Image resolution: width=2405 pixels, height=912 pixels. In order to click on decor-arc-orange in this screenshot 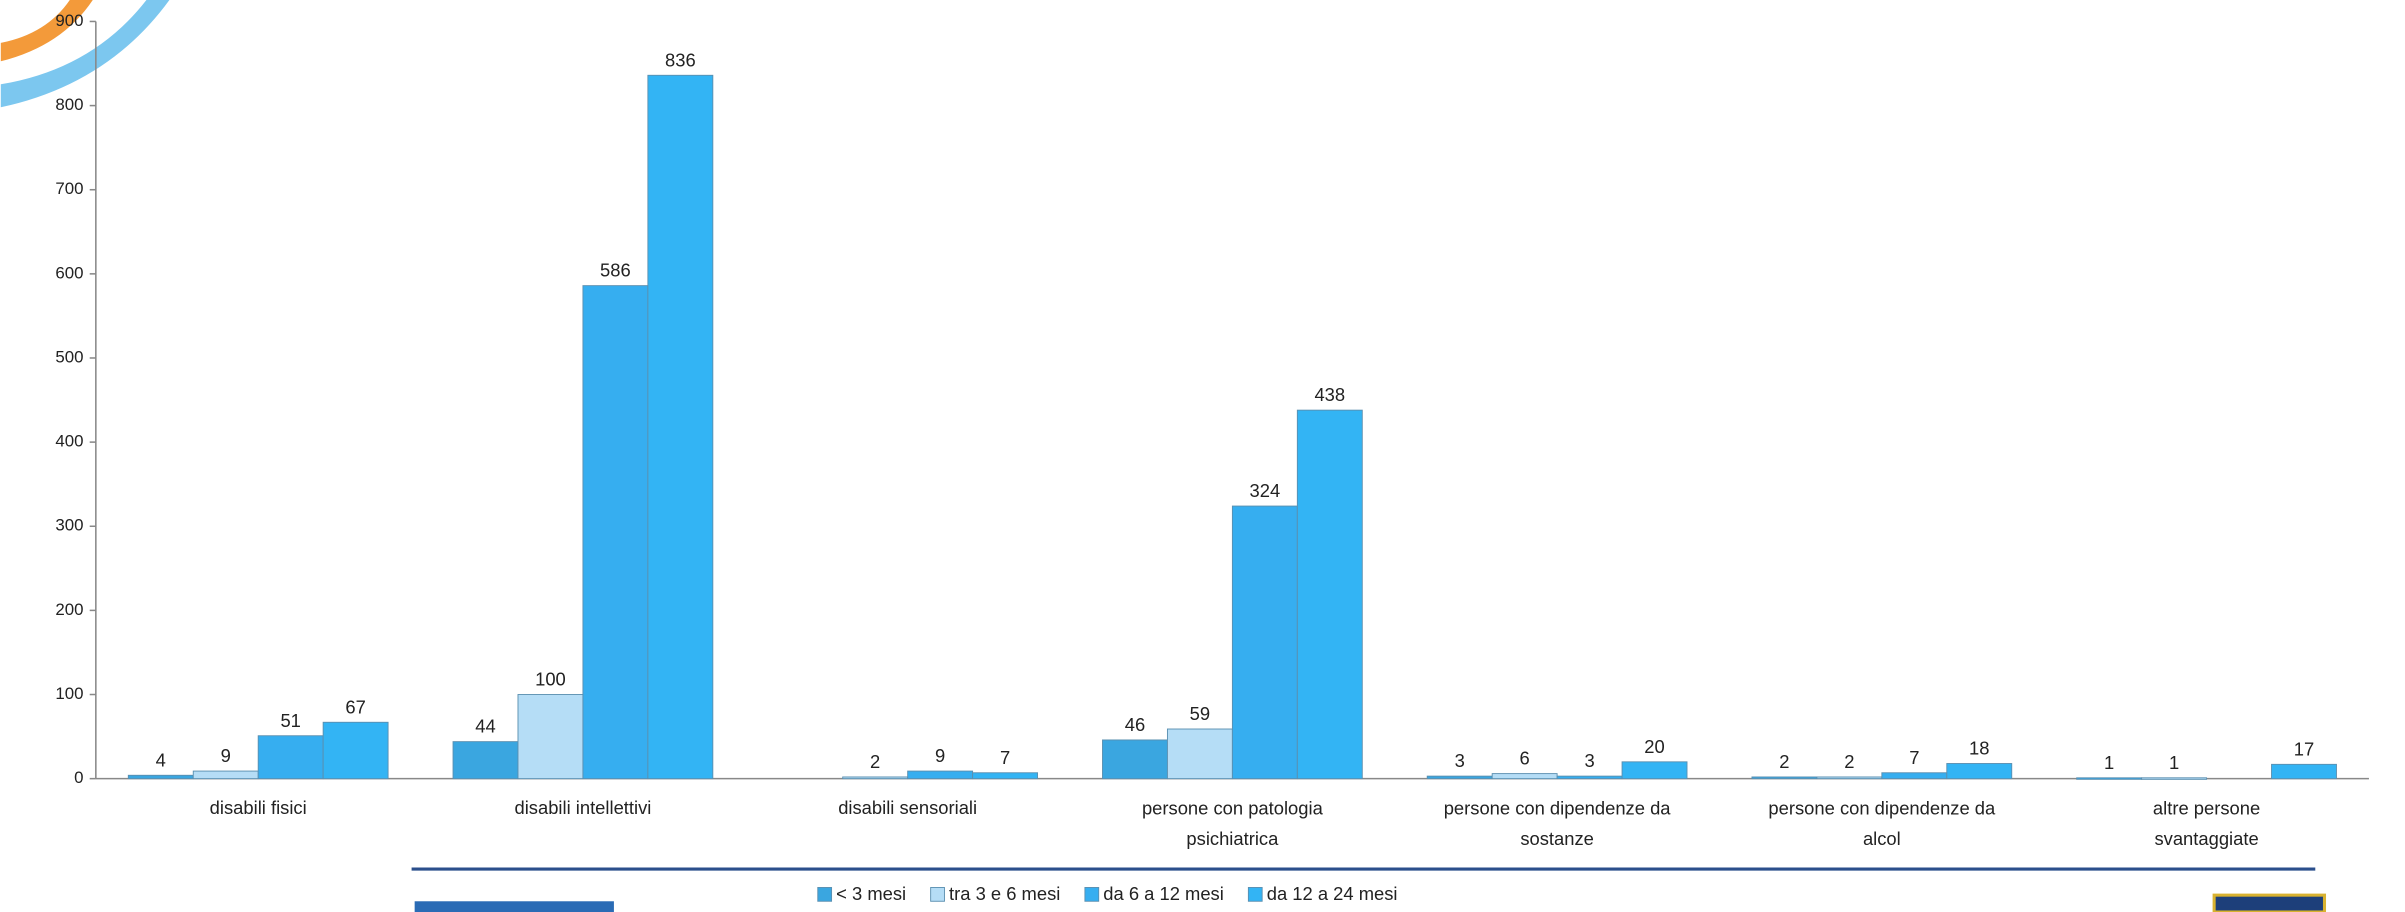, I will do `click(46, 31)`.